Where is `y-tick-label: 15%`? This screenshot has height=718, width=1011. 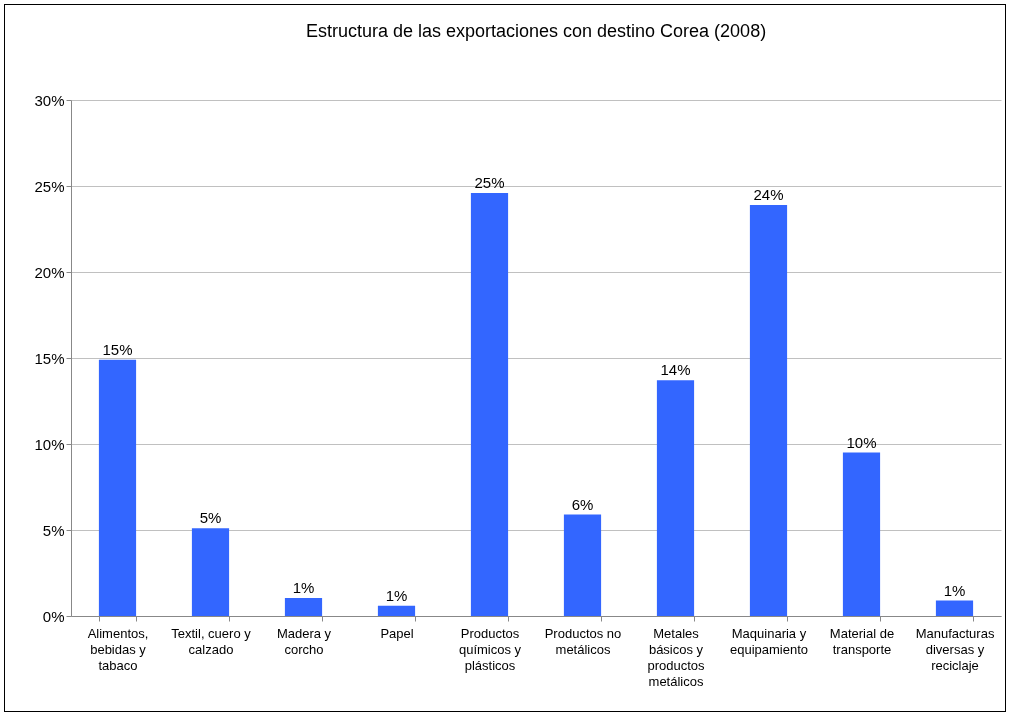 y-tick-label: 15% is located at coordinates (49, 358).